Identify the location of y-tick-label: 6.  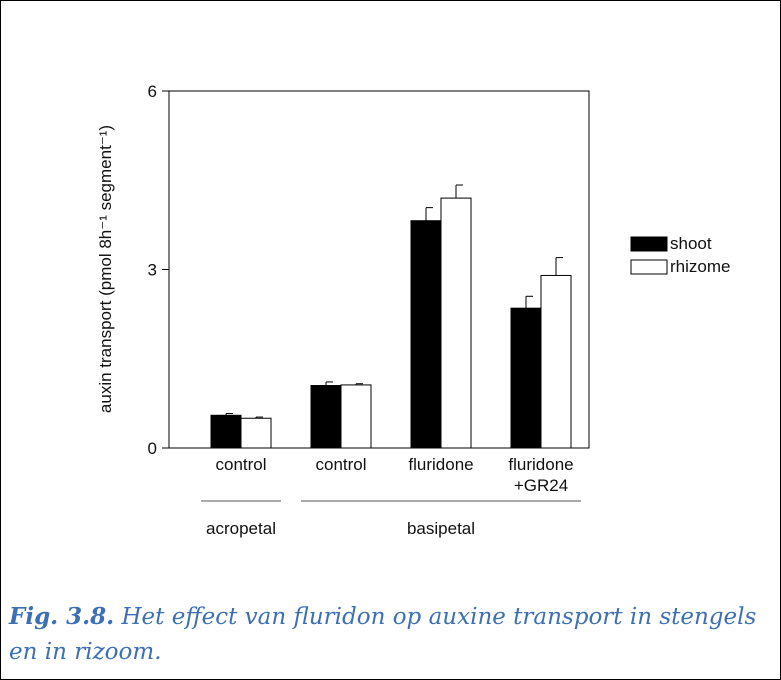
(152, 91).